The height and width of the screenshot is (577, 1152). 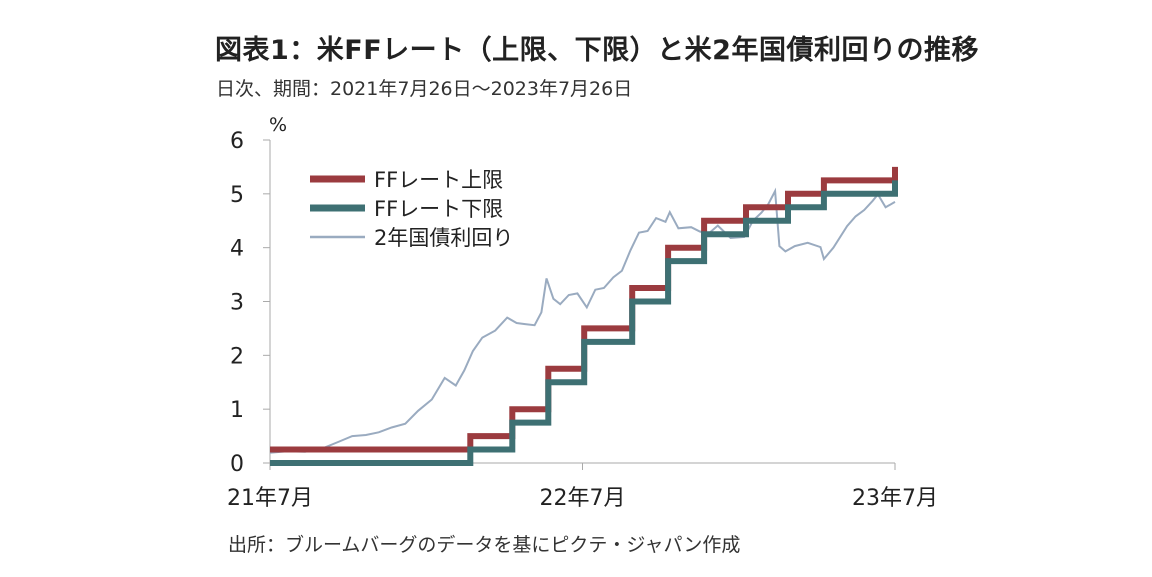 I want to click on legend-label-2: 2年国債利回り, so click(x=443, y=238).